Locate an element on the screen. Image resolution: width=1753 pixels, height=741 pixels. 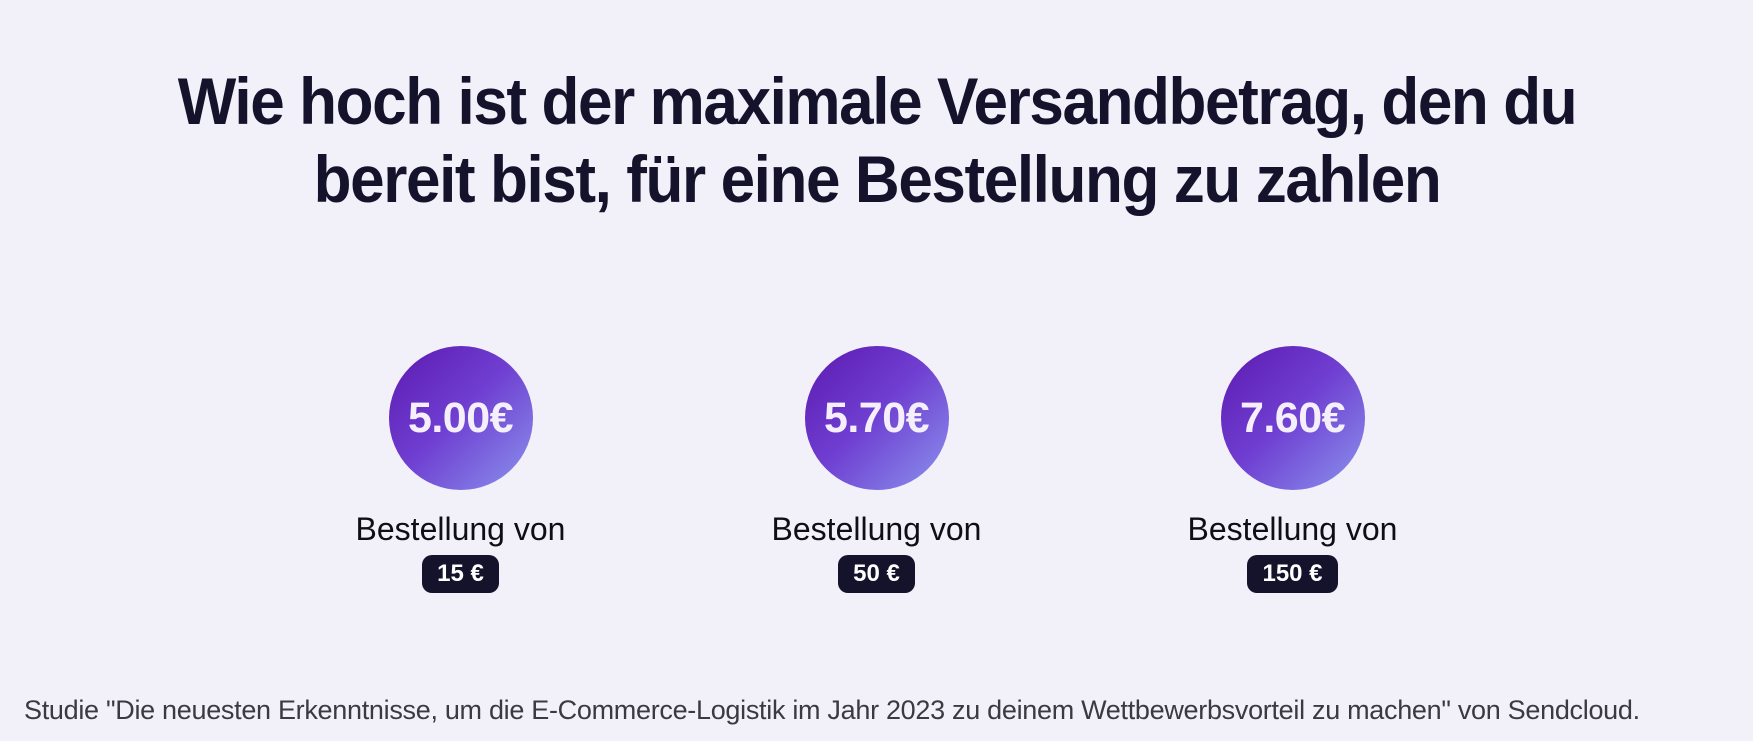
shipping-price-value: 5.70€ is located at coordinates (876, 417).